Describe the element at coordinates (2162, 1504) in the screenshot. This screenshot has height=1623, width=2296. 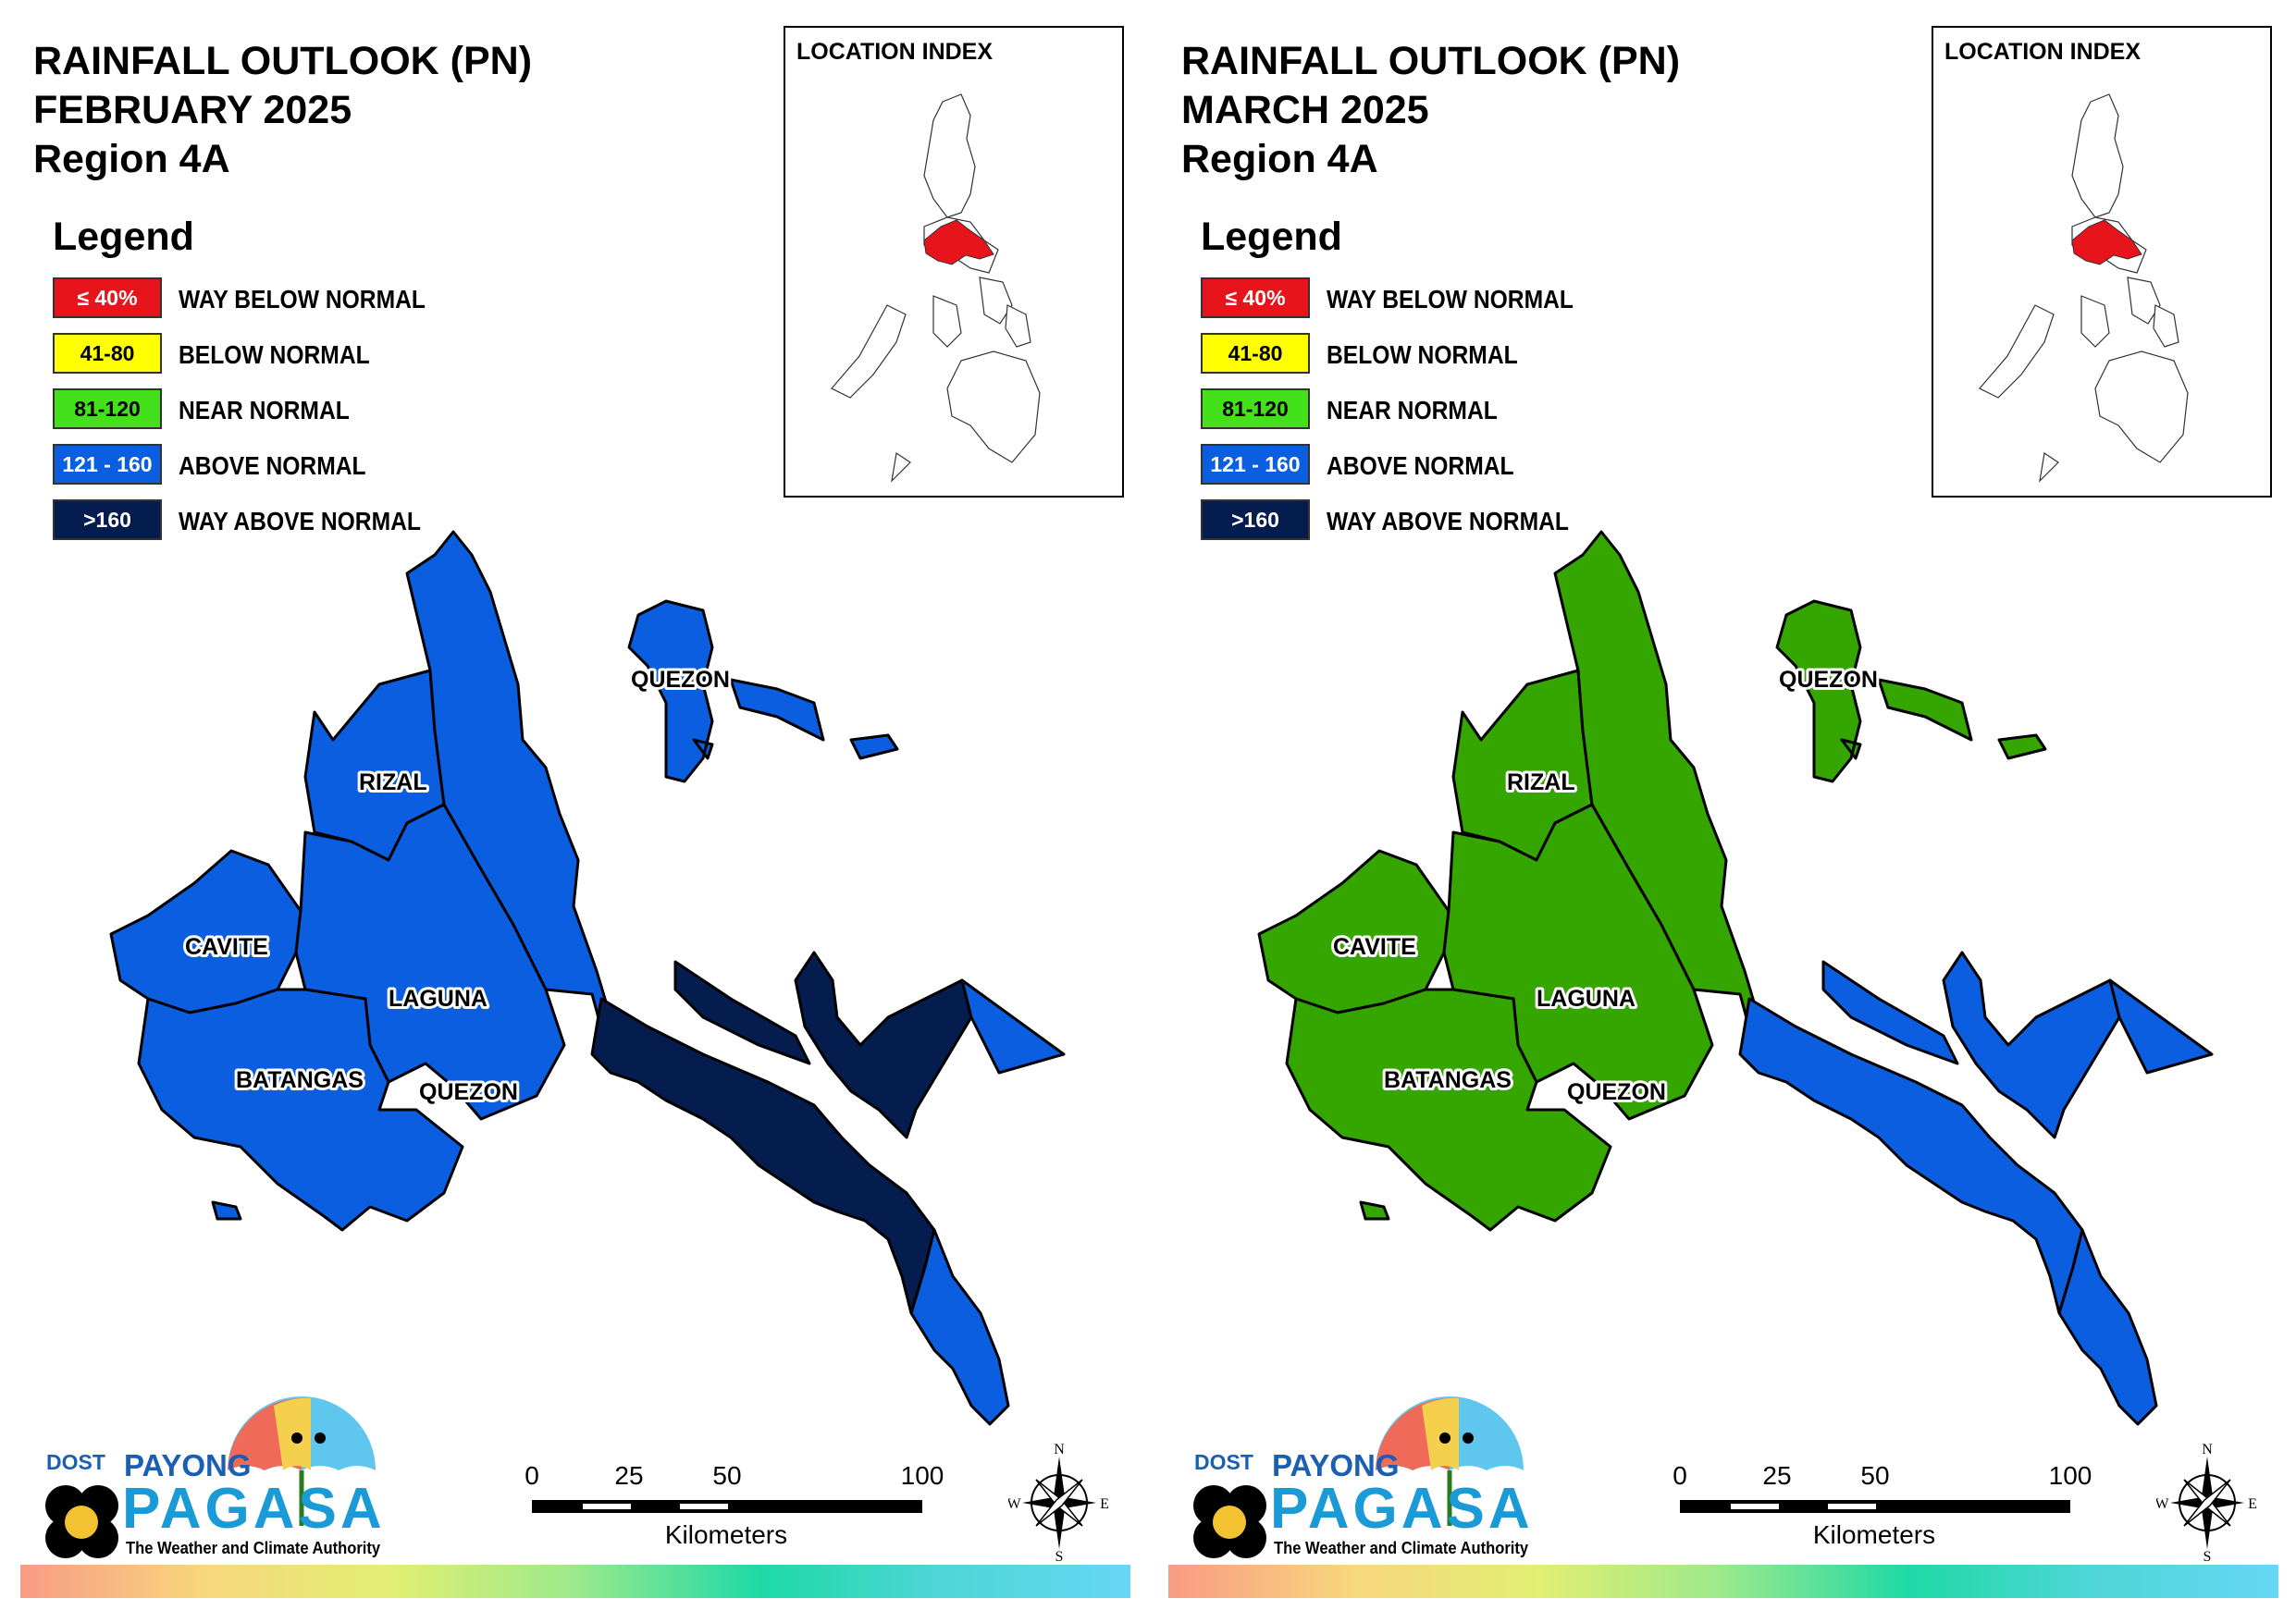
I see `compass-w: W` at that location.